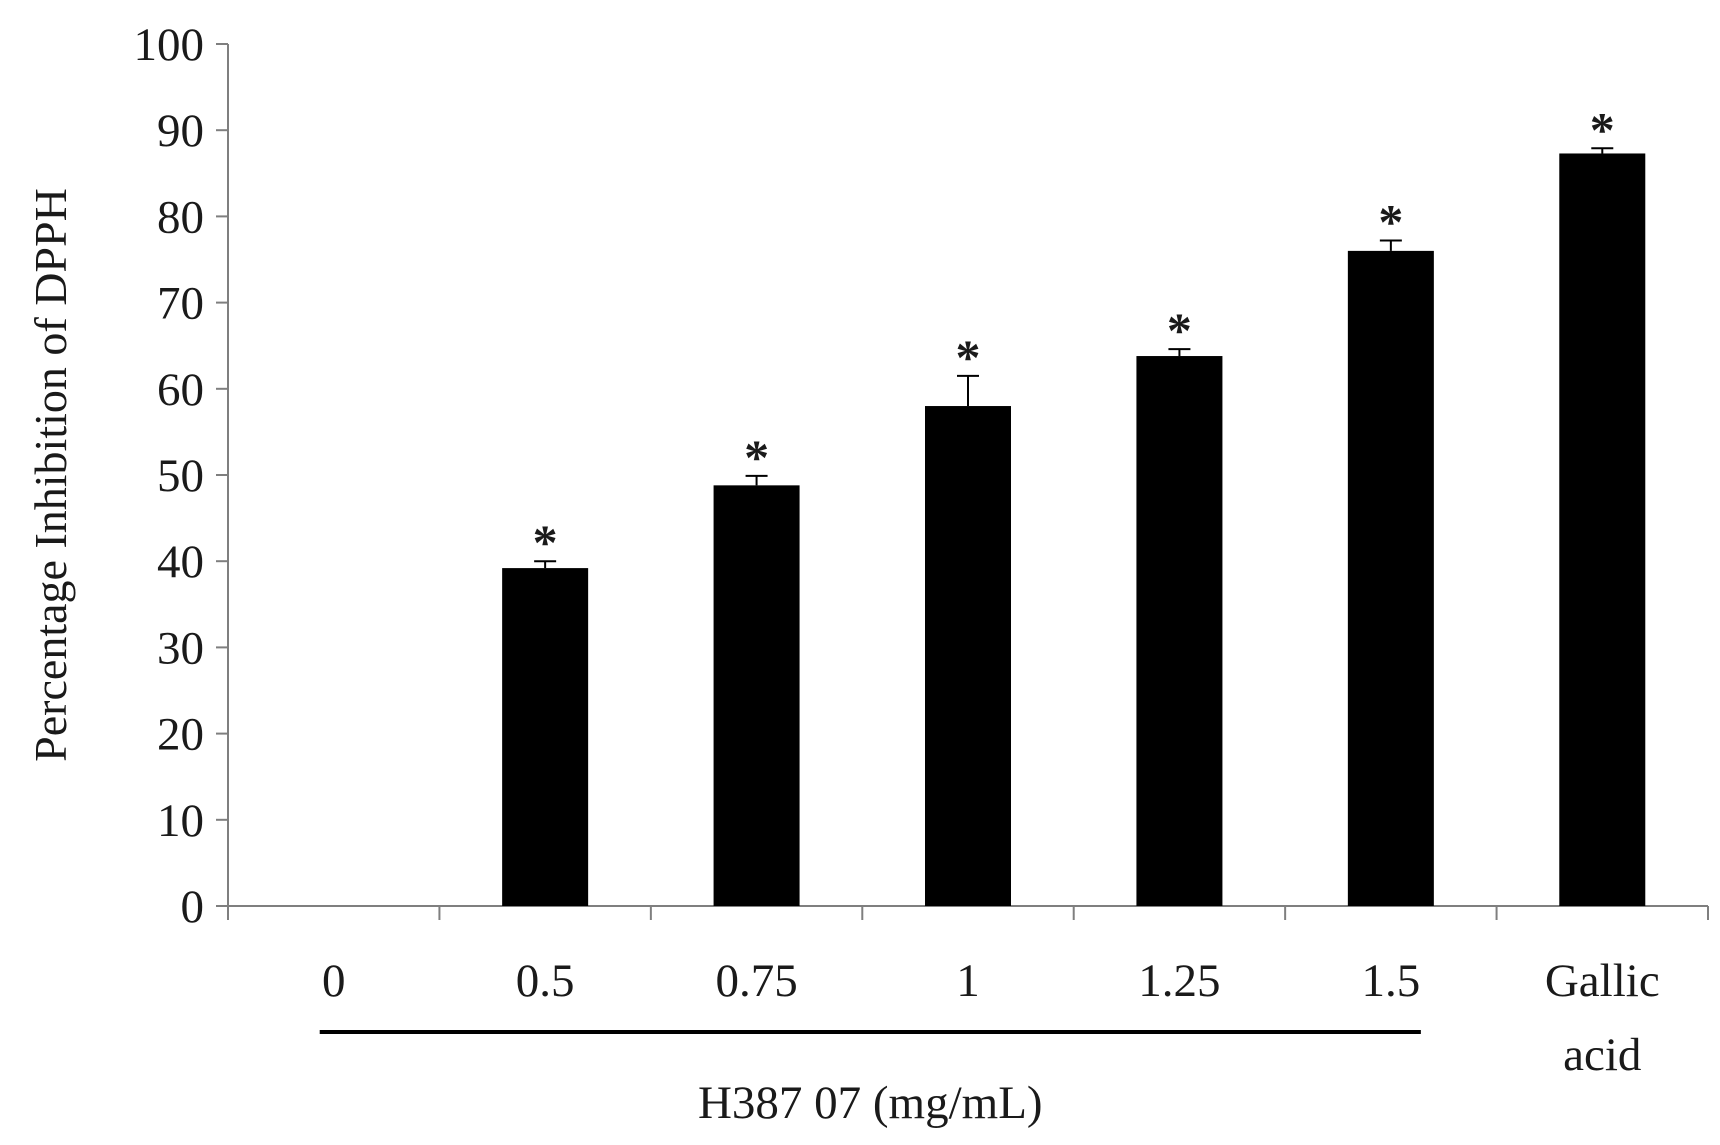 The image size is (1720, 1145). I want to click on y-tick-label: 70, so click(180, 304).